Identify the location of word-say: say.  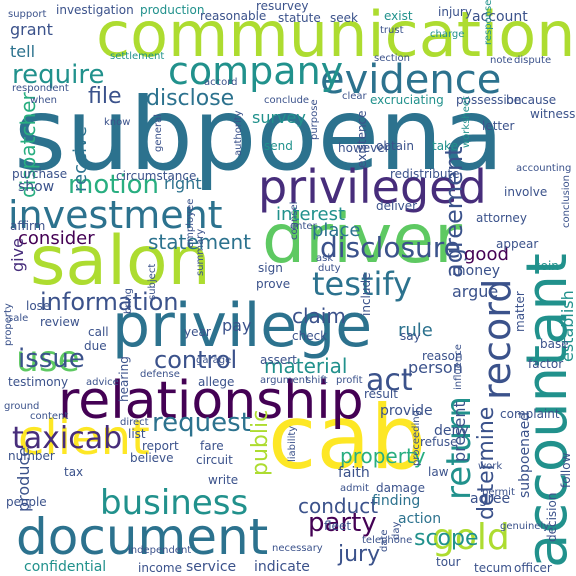
(410, 336).